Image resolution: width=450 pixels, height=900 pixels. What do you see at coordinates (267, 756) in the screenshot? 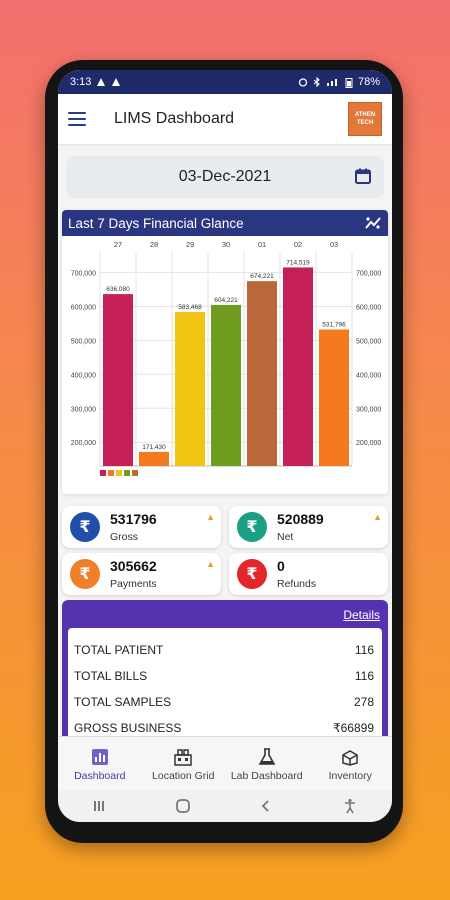
I see `flask-icon` at bounding box center [267, 756].